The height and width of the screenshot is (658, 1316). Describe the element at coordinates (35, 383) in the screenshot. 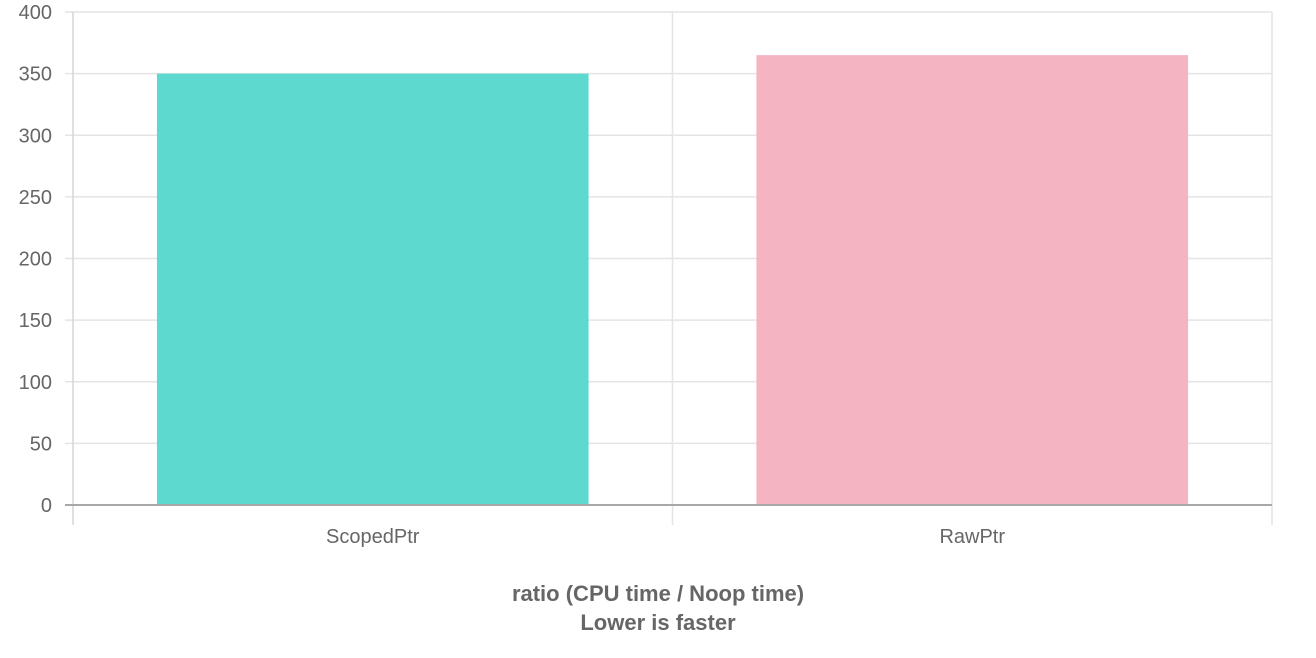

I see `y-tick-label: 100` at that location.